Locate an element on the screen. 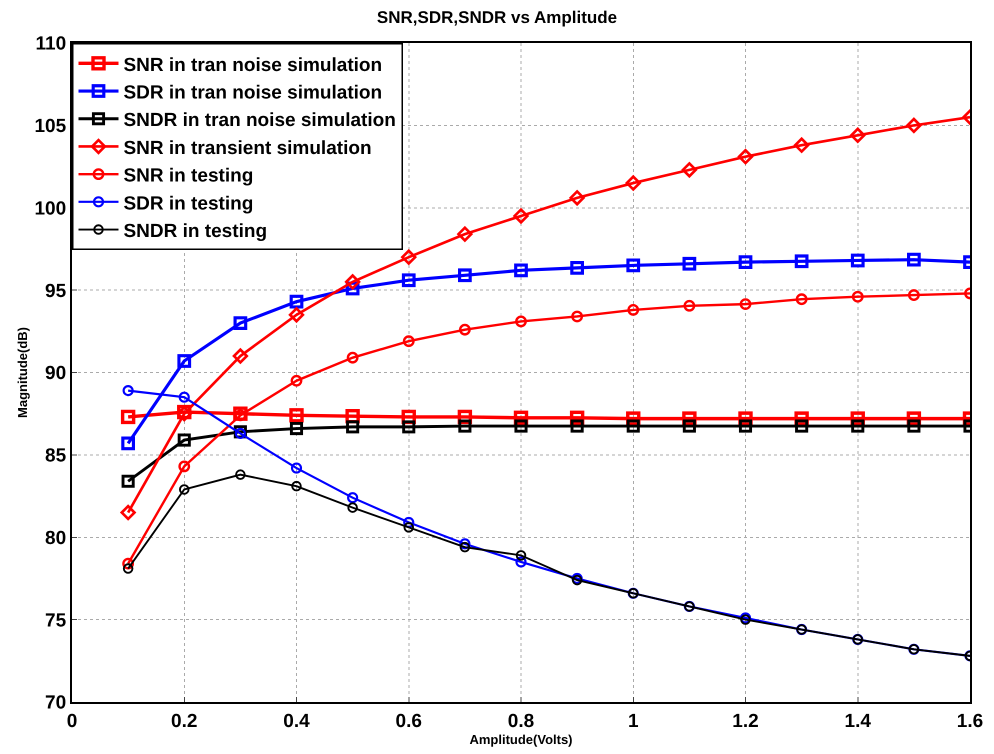  y-tick-label: 100 is located at coordinates (50, 209).